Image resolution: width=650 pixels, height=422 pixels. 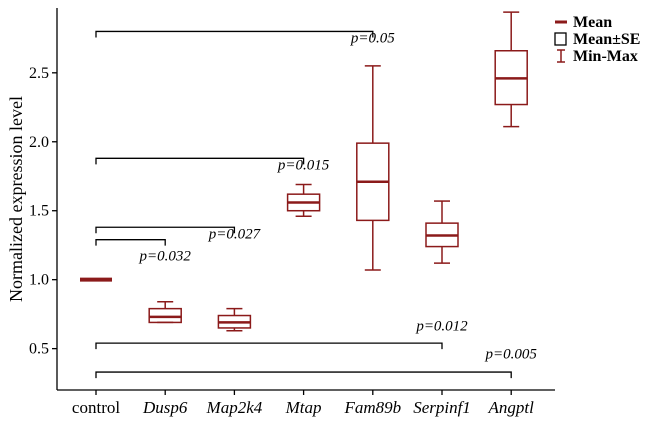 What do you see at coordinates (606, 39) in the screenshot?
I see `legend-label: Mean±SE` at bounding box center [606, 39].